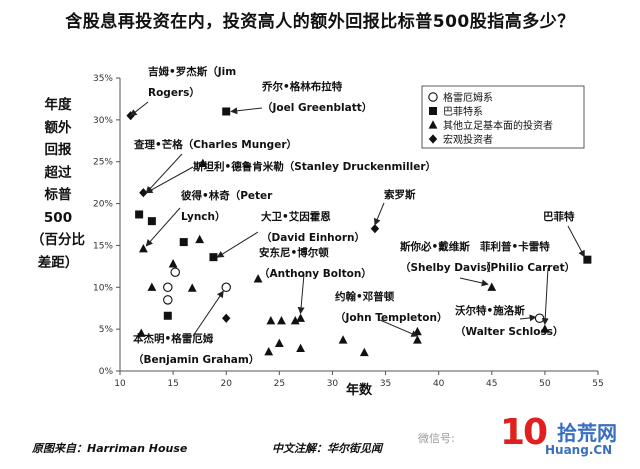 The width and height of the screenshot is (640, 469). Describe the element at coordinates (294, 252) in the screenshot. I see `annotation-label: 安东尼•博尔顿` at that location.